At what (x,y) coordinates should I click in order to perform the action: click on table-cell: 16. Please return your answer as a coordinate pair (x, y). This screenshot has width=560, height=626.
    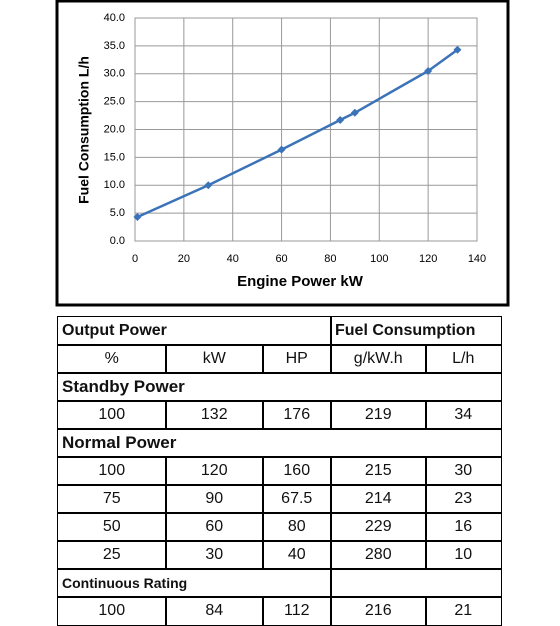
    Looking at the image, I should click on (463, 527).